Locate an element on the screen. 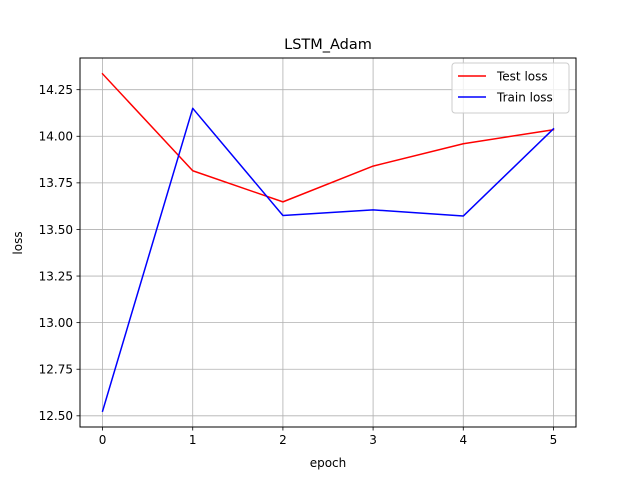 Image resolution: width=640 pixels, height=484 pixels. y-tick-label: 12.50 is located at coordinates (56, 416).